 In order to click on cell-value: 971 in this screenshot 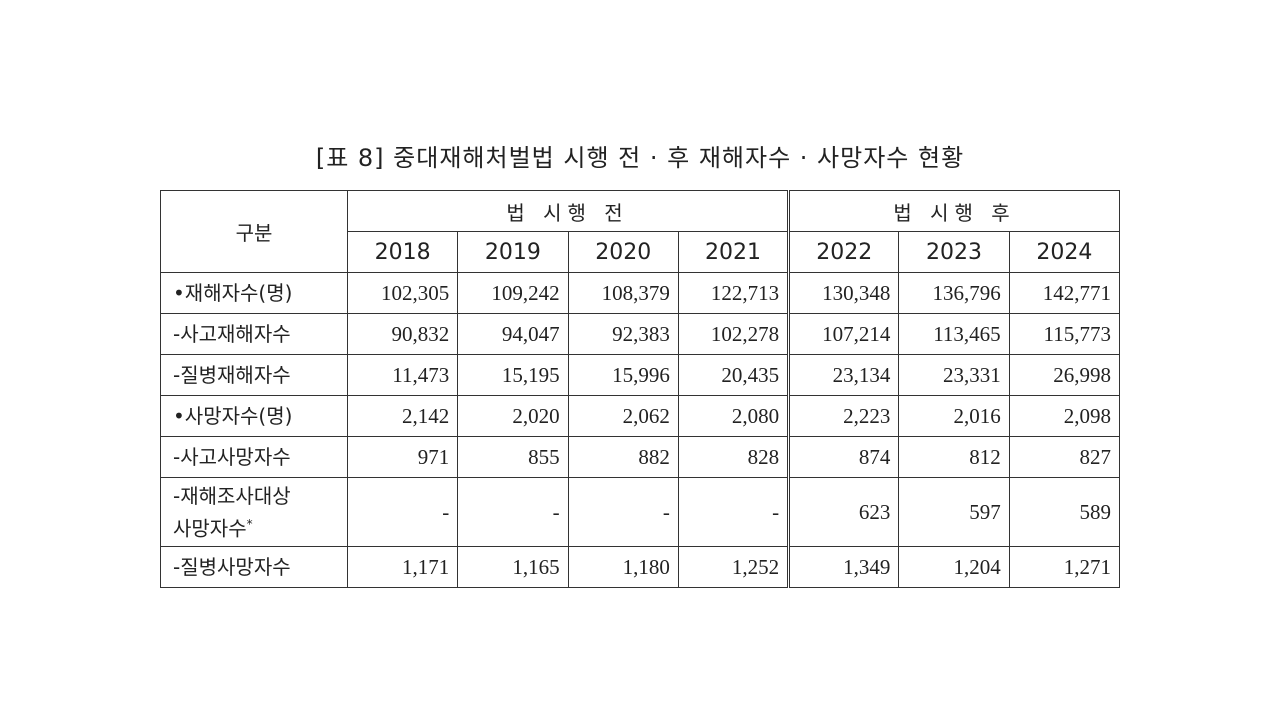, I will do `click(402, 457)`.